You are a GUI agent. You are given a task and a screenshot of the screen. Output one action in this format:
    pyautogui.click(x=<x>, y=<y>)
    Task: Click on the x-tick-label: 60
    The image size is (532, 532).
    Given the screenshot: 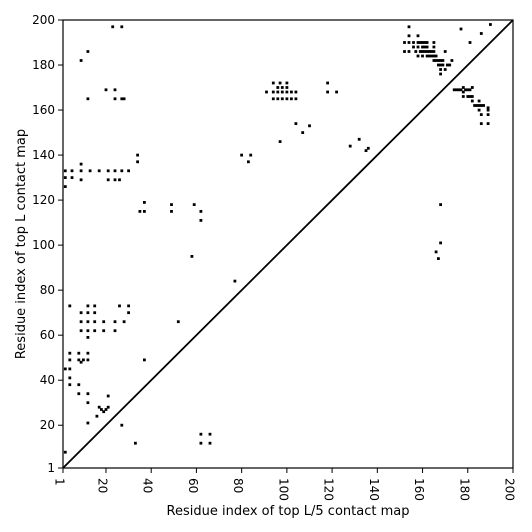 What is the action you would take?
    pyautogui.click(x=193, y=485)
    